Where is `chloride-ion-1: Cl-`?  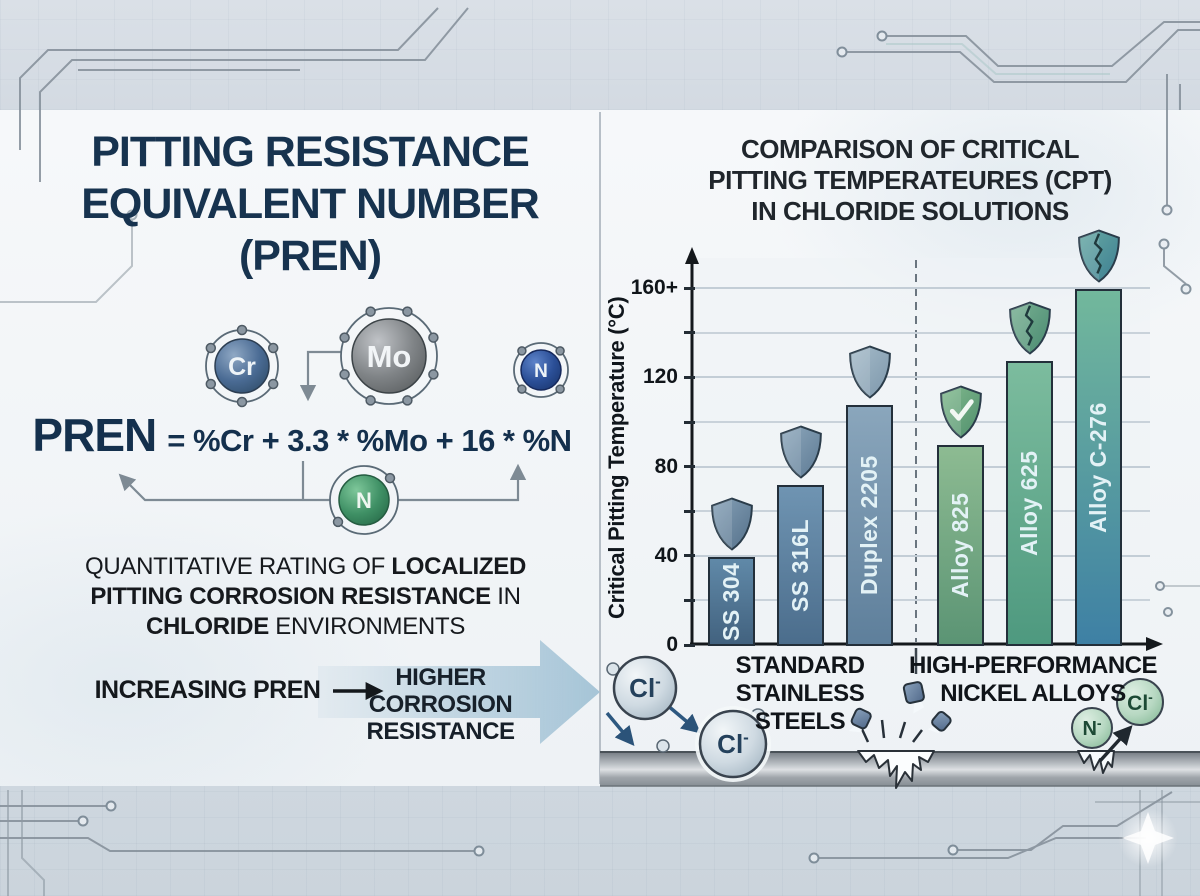
chloride-ion-1: Cl- is located at coordinates (645, 688).